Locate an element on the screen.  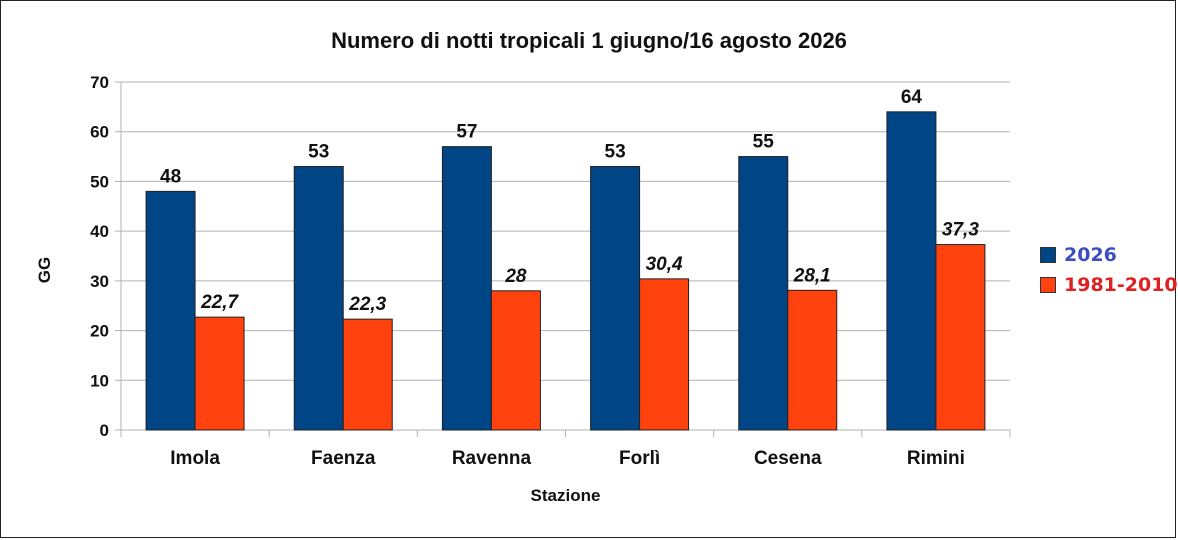
x-tick-label: Ravenna is located at coordinates (492, 458).